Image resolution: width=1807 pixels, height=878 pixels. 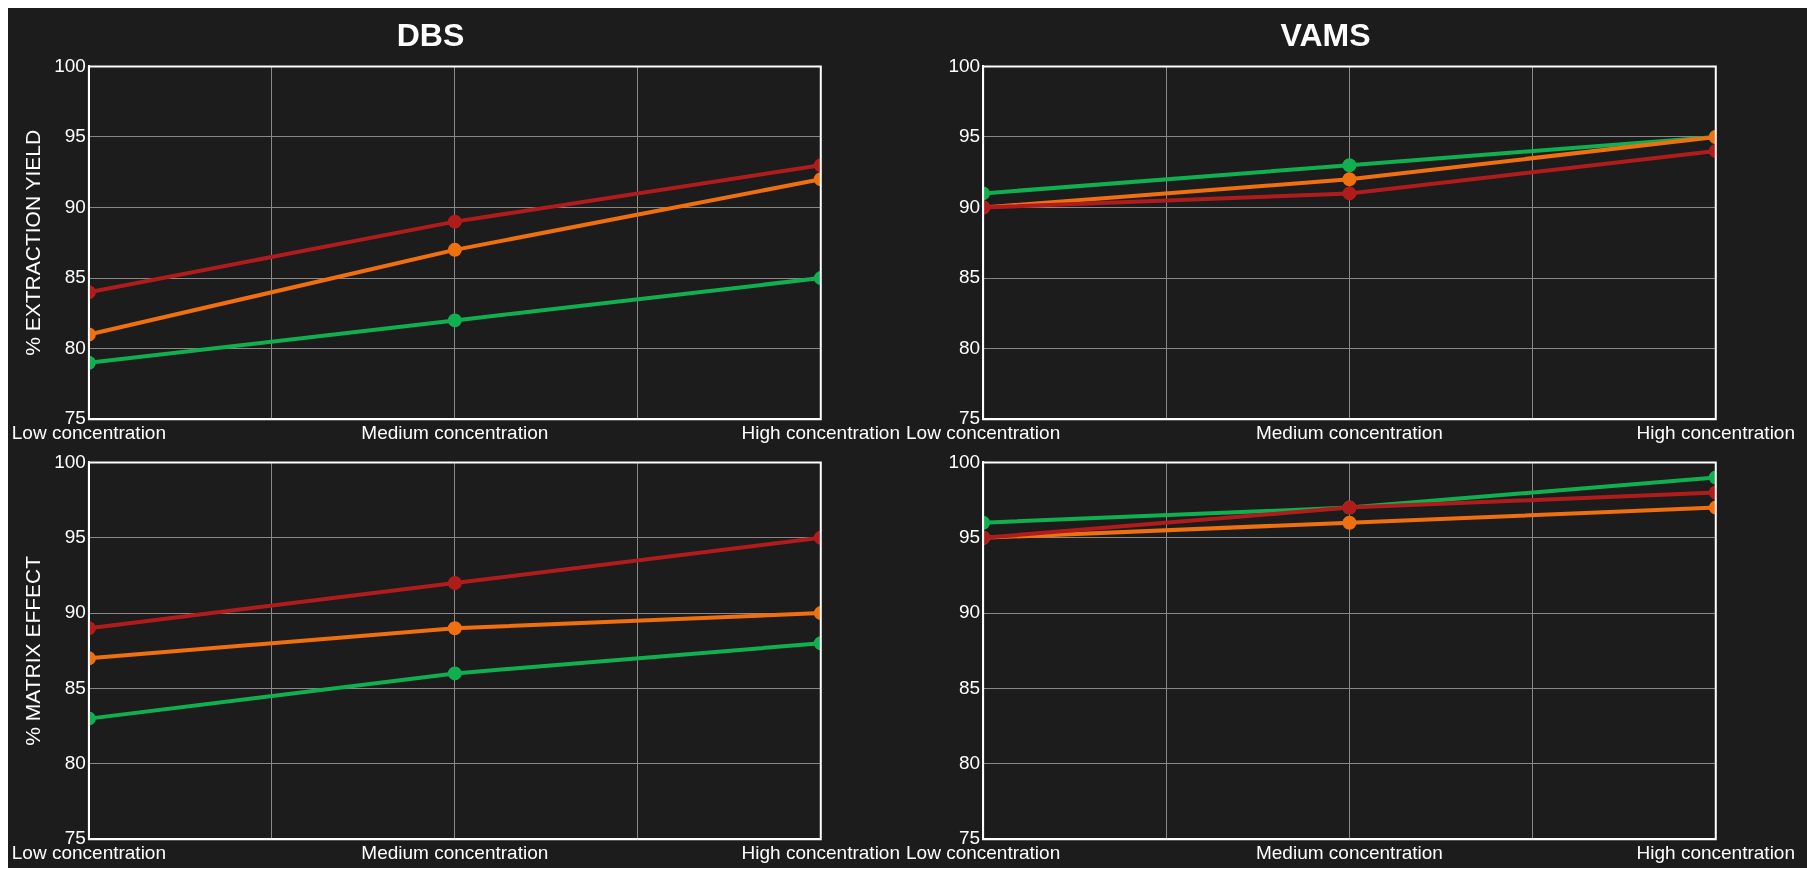 I want to click on chart-title: DBS, so click(x=430, y=35).